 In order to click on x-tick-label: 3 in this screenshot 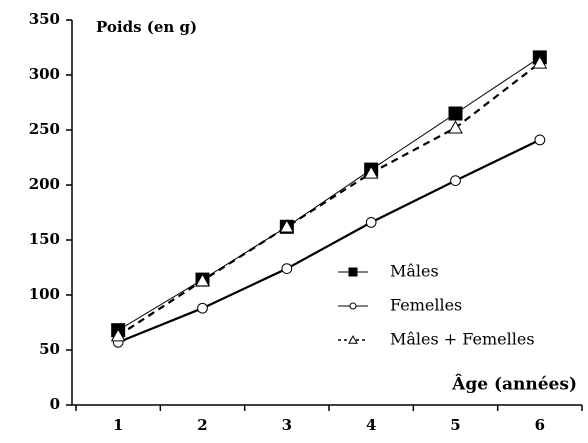, I will do `click(287, 425)`.